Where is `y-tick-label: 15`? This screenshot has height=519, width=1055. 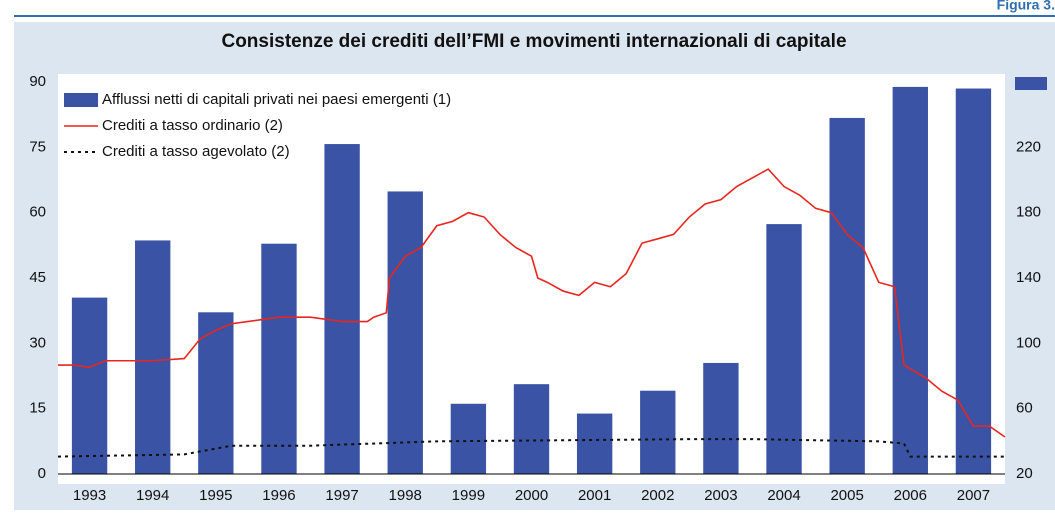 y-tick-label: 15 is located at coordinates (37, 408).